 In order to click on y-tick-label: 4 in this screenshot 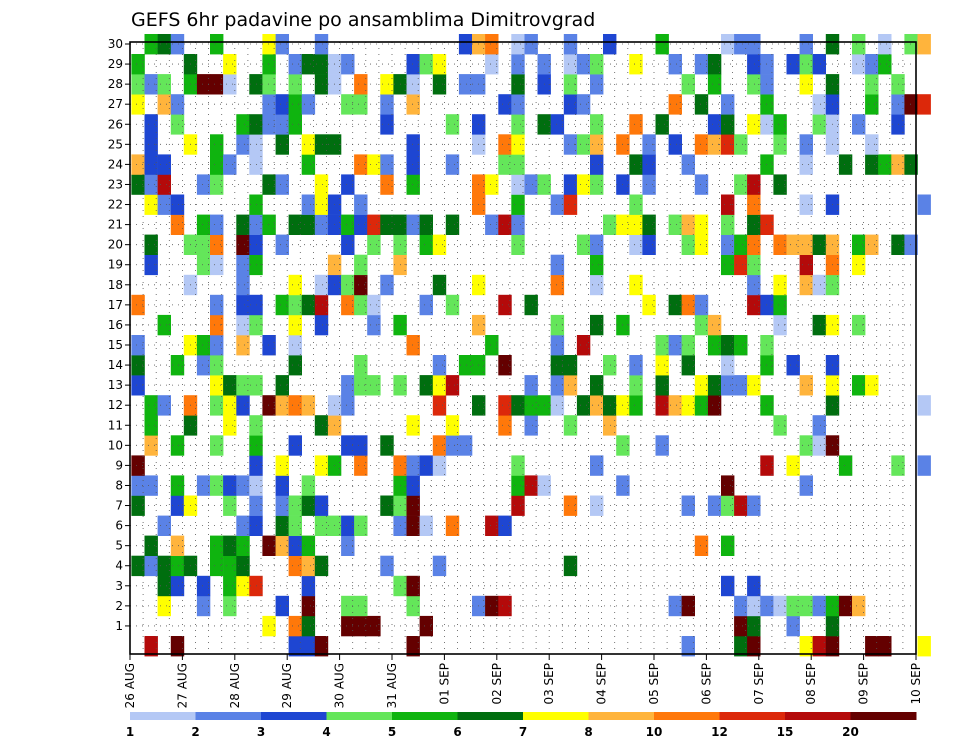, I will do `click(119, 566)`.